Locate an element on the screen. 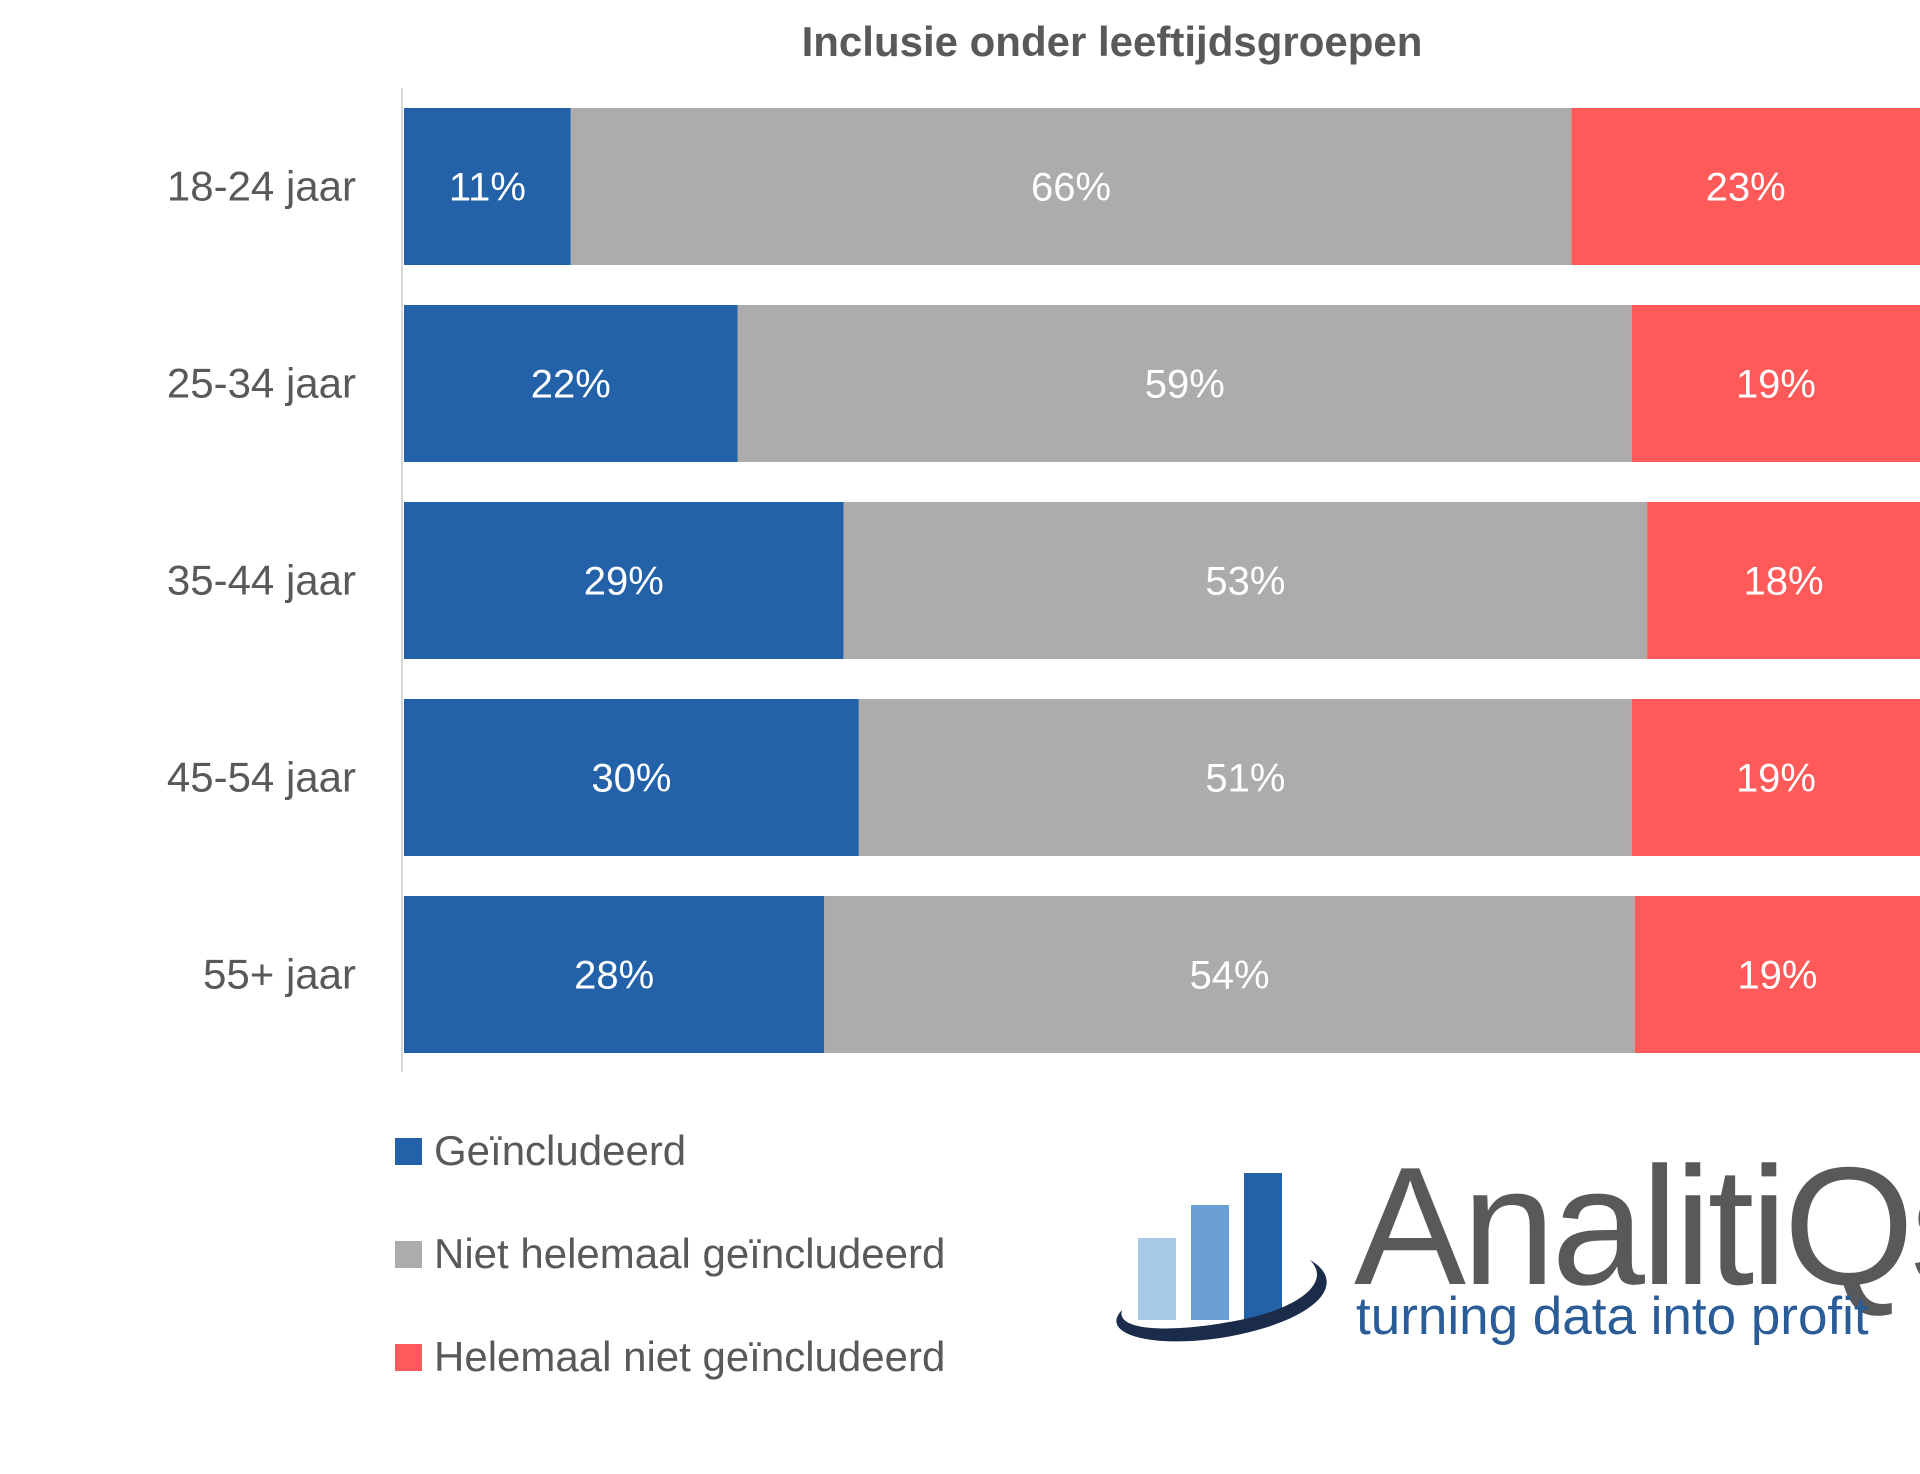 The height and width of the screenshot is (1474, 1920). logo-brand-name: AnalitiQs is located at coordinates (1637, 1226).